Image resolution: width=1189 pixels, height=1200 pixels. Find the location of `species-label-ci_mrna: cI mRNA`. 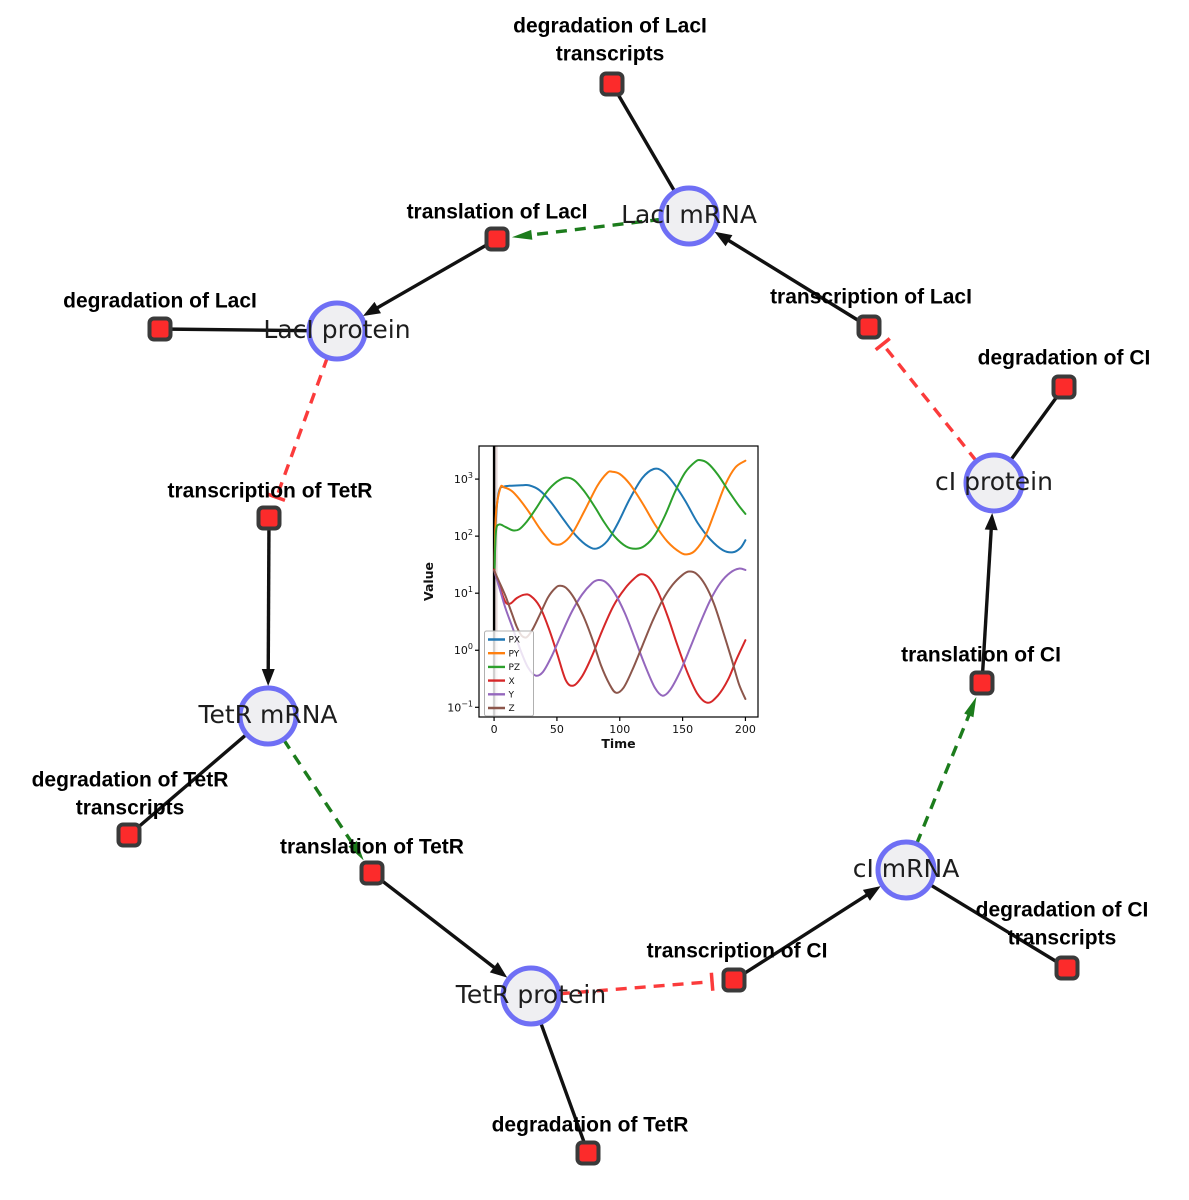

species-label-ci_mrna: cI mRNA is located at coordinates (906, 868).